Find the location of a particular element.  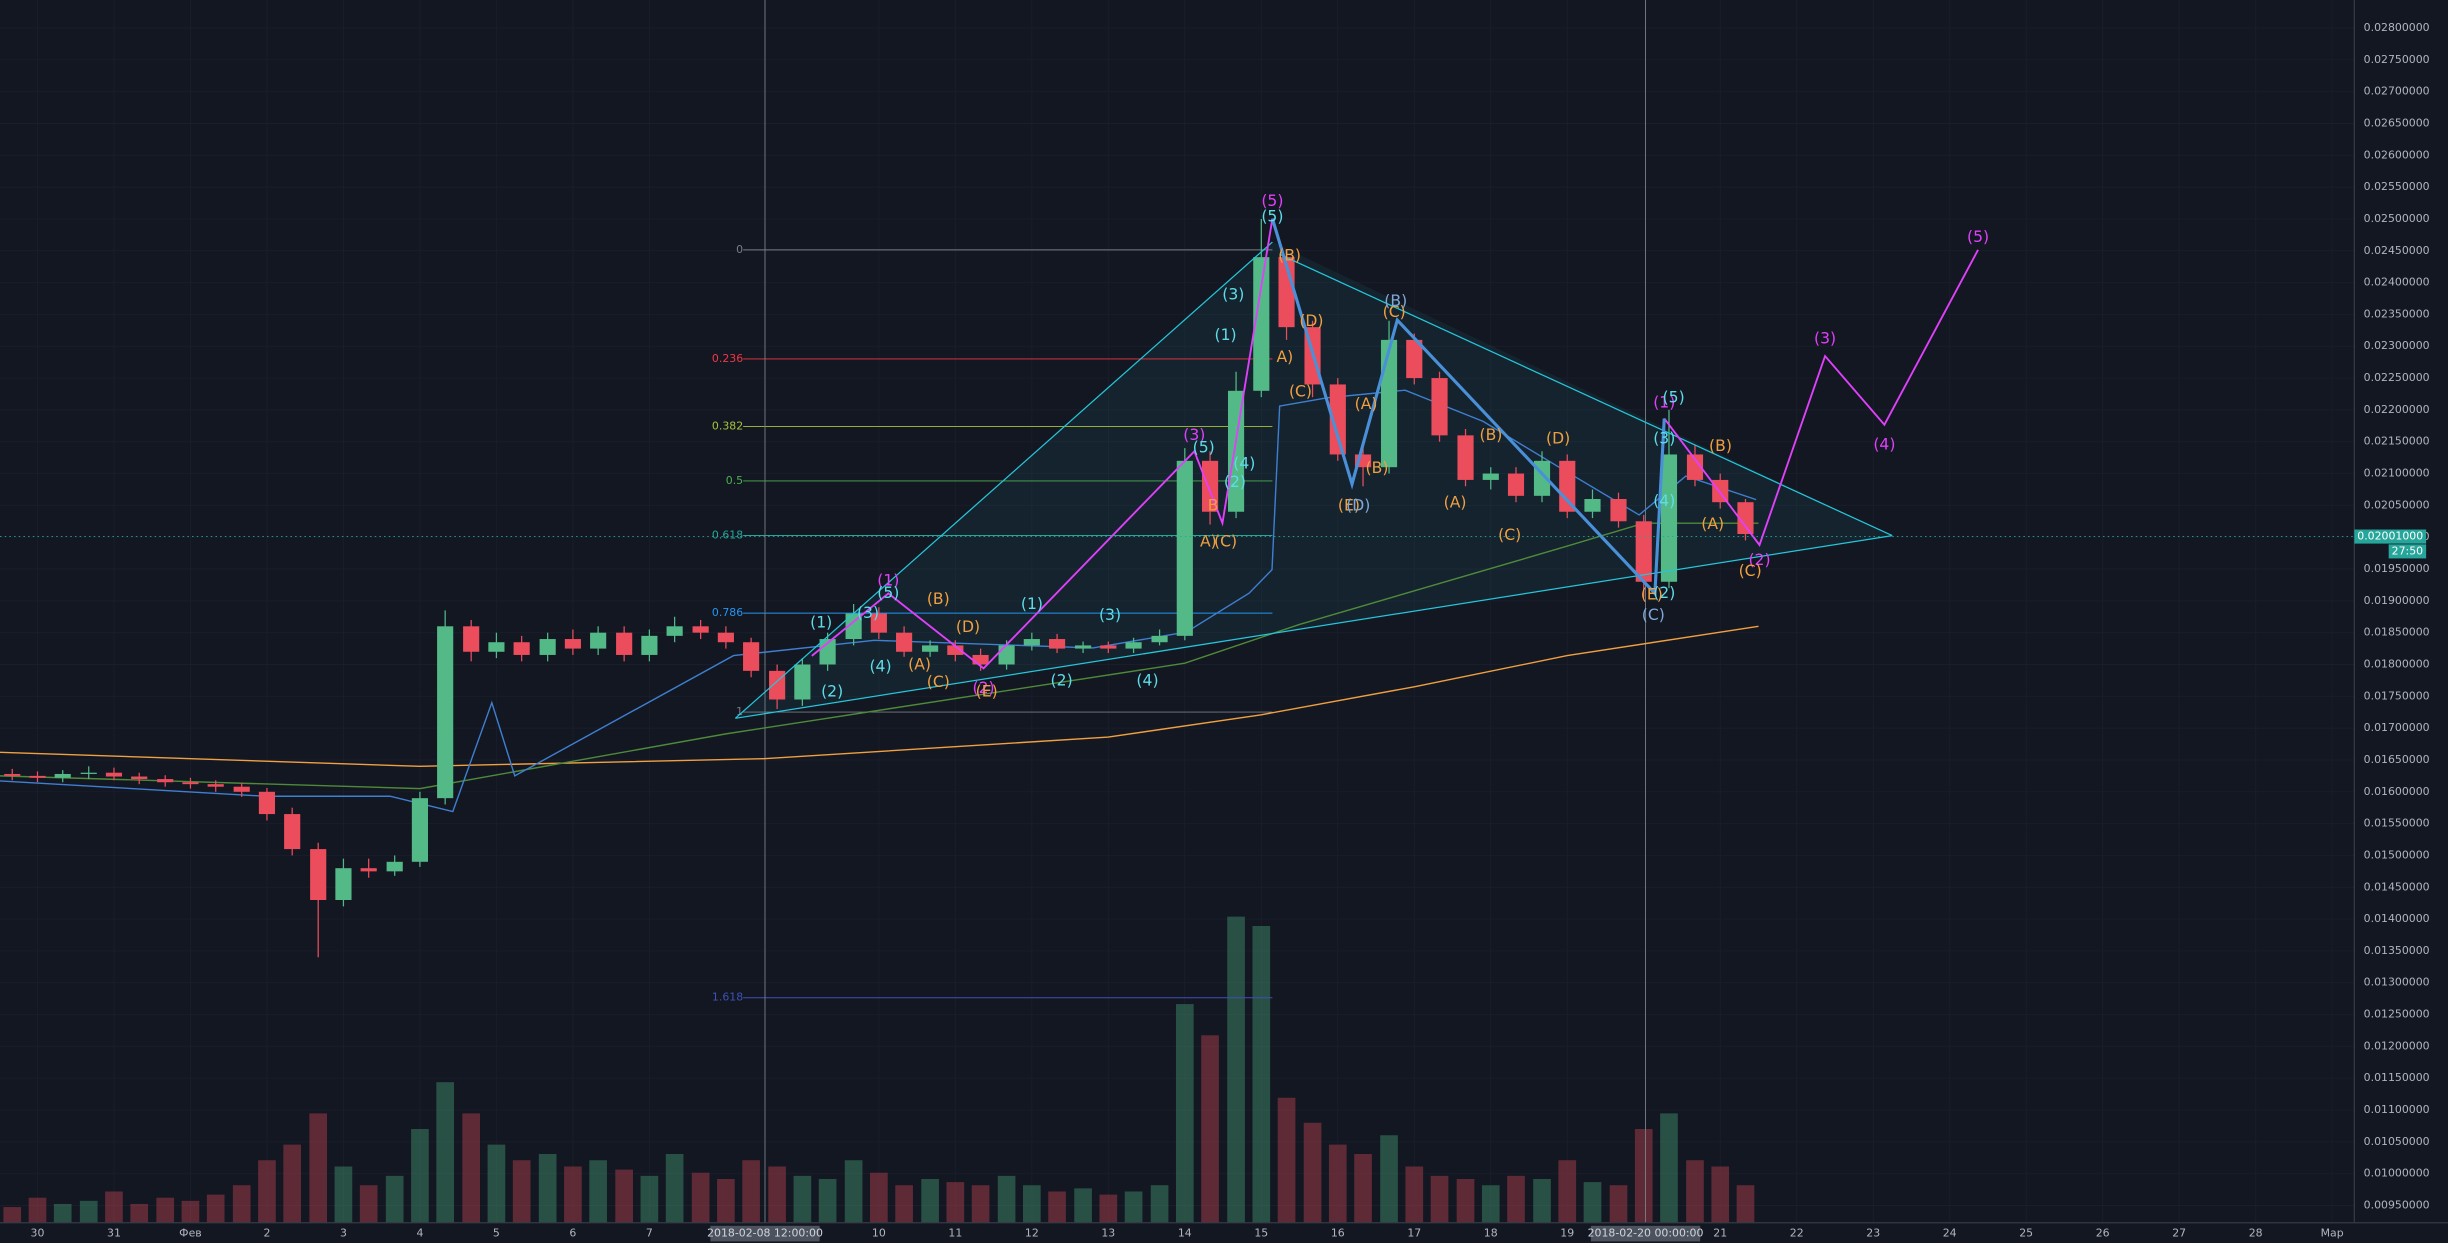

y-tick-label: 0.01200000 is located at coordinates (2397, 1045).